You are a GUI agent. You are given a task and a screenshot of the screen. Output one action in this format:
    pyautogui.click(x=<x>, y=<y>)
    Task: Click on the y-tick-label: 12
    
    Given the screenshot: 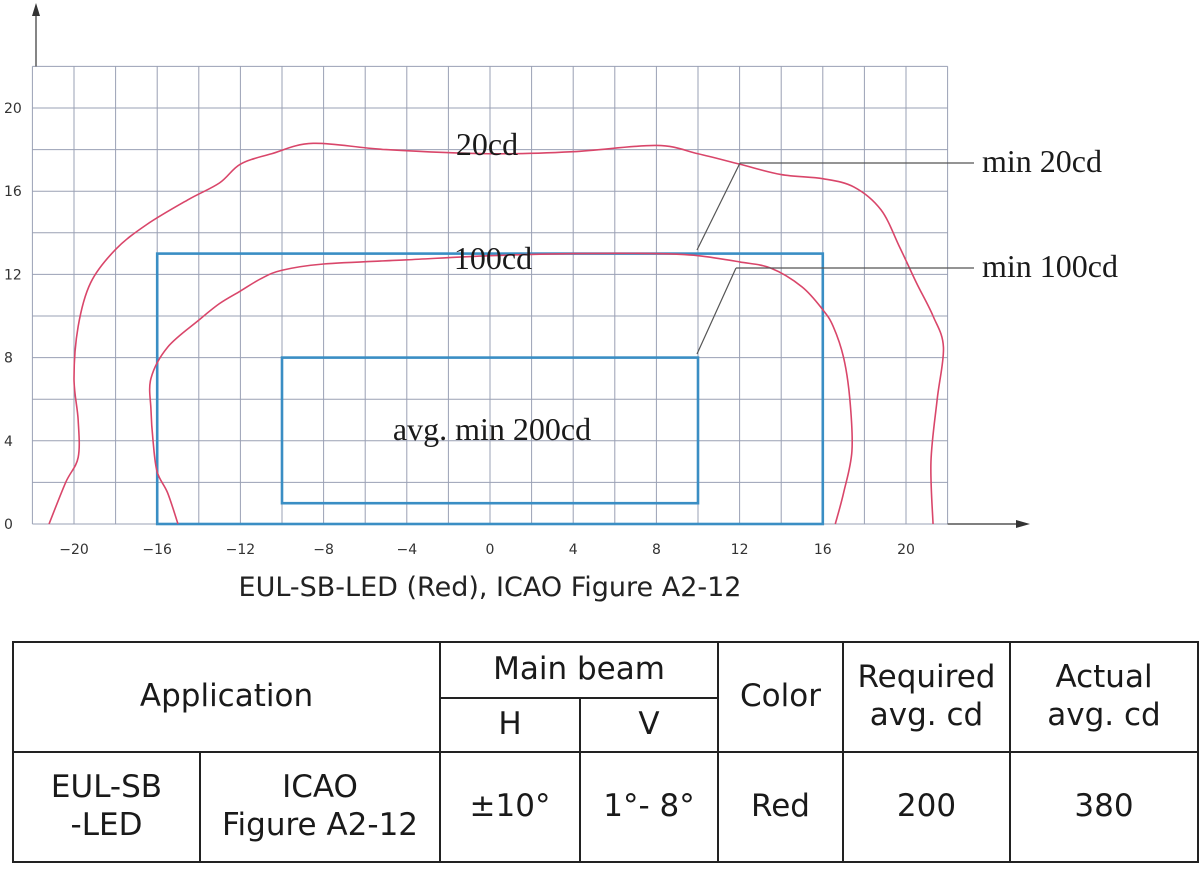 What is the action you would take?
    pyautogui.click(x=13, y=275)
    